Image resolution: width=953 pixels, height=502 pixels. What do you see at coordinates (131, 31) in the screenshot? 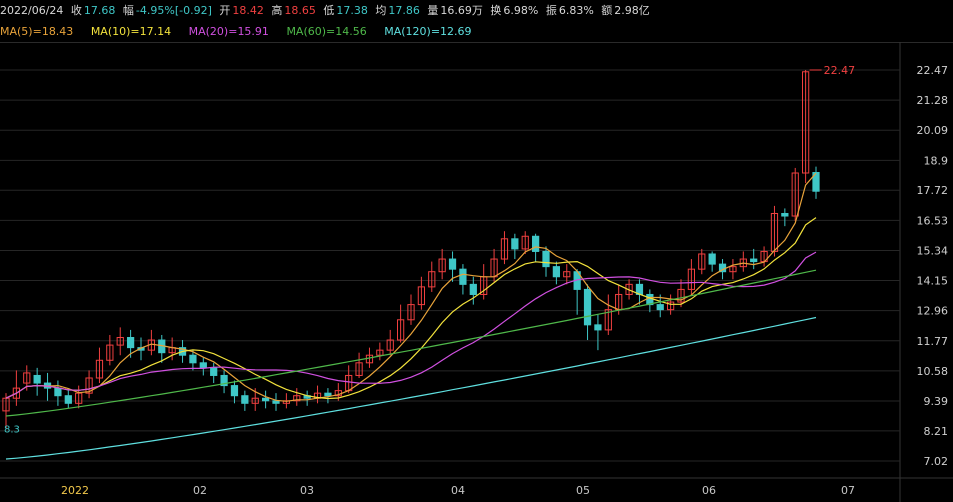
I see `ma10-legend: MA(10)=17.14` at bounding box center [131, 31].